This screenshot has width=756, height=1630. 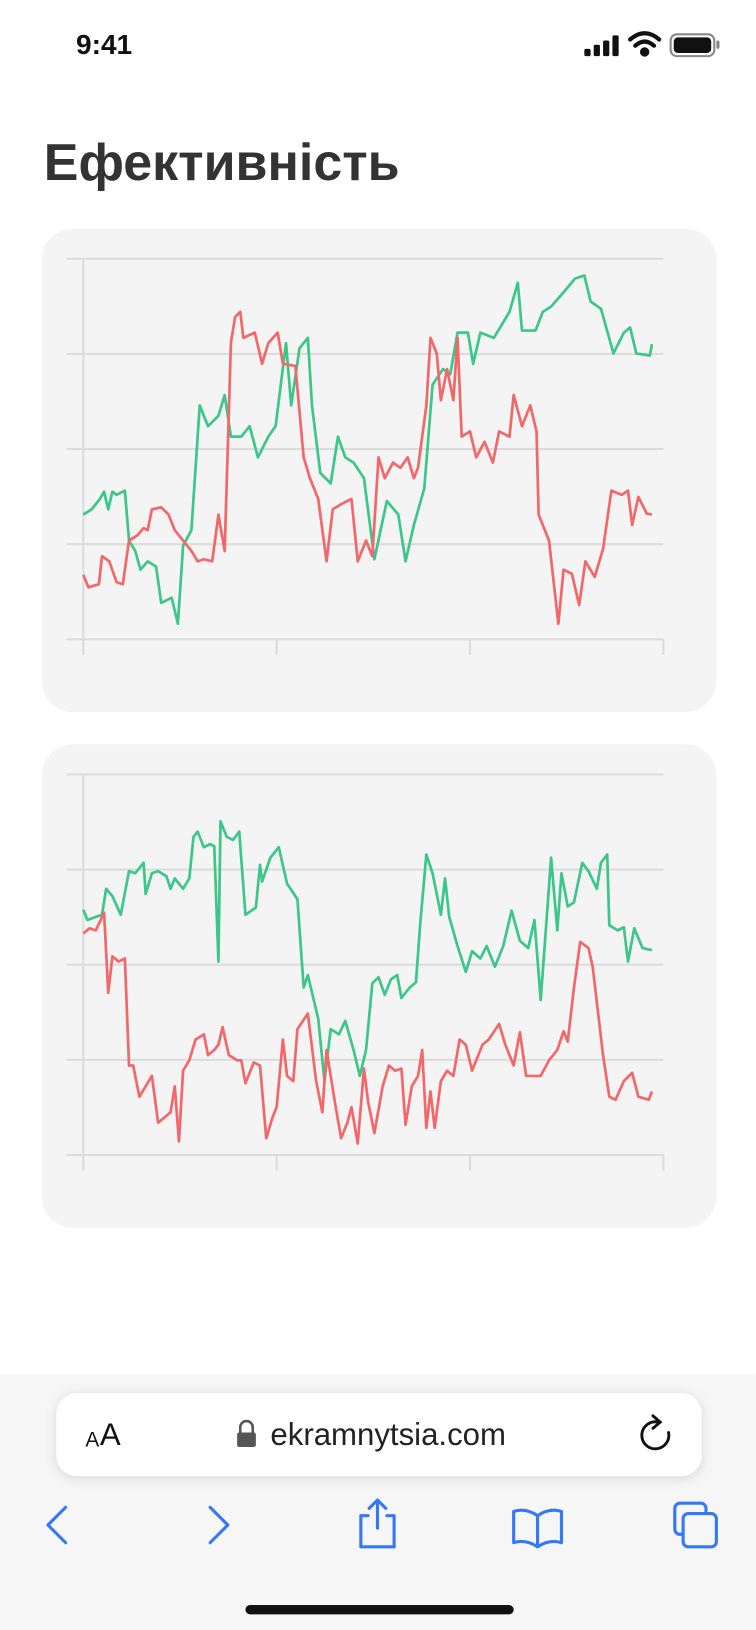 What do you see at coordinates (695, 1525) in the screenshot?
I see `tabs-button` at bounding box center [695, 1525].